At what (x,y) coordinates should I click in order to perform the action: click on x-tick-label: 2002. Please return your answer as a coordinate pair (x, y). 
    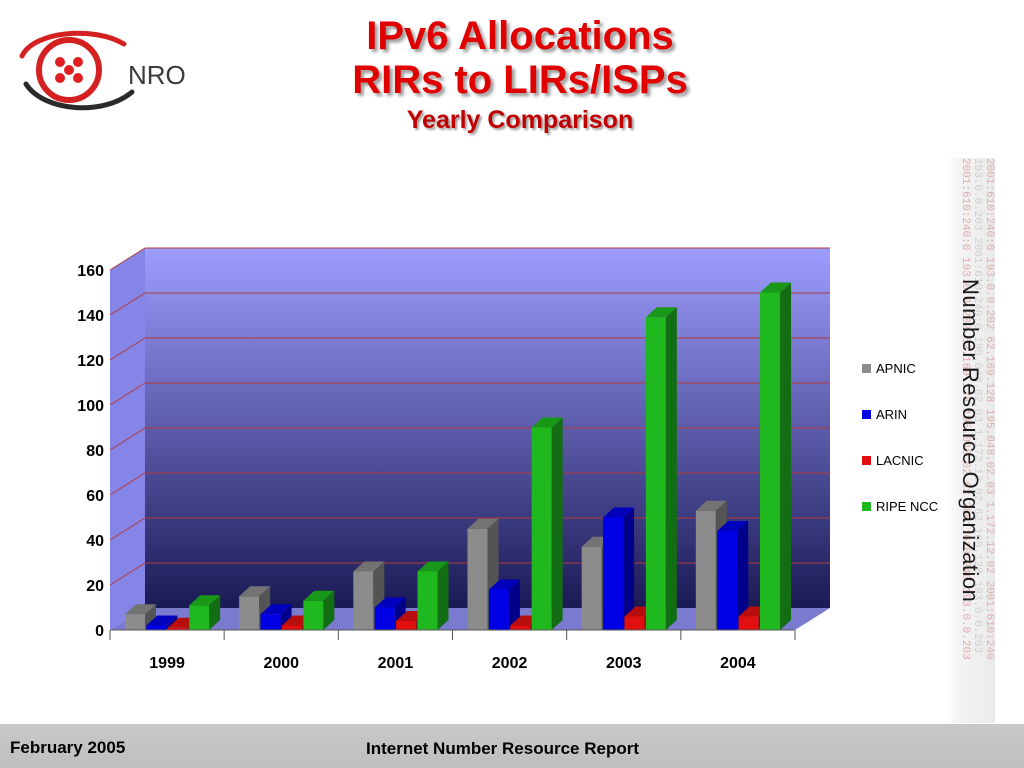
    Looking at the image, I should click on (510, 663).